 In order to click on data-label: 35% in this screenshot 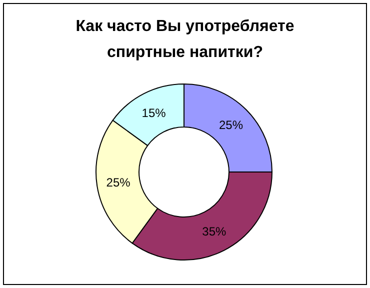, I will do `click(214, 231)`.